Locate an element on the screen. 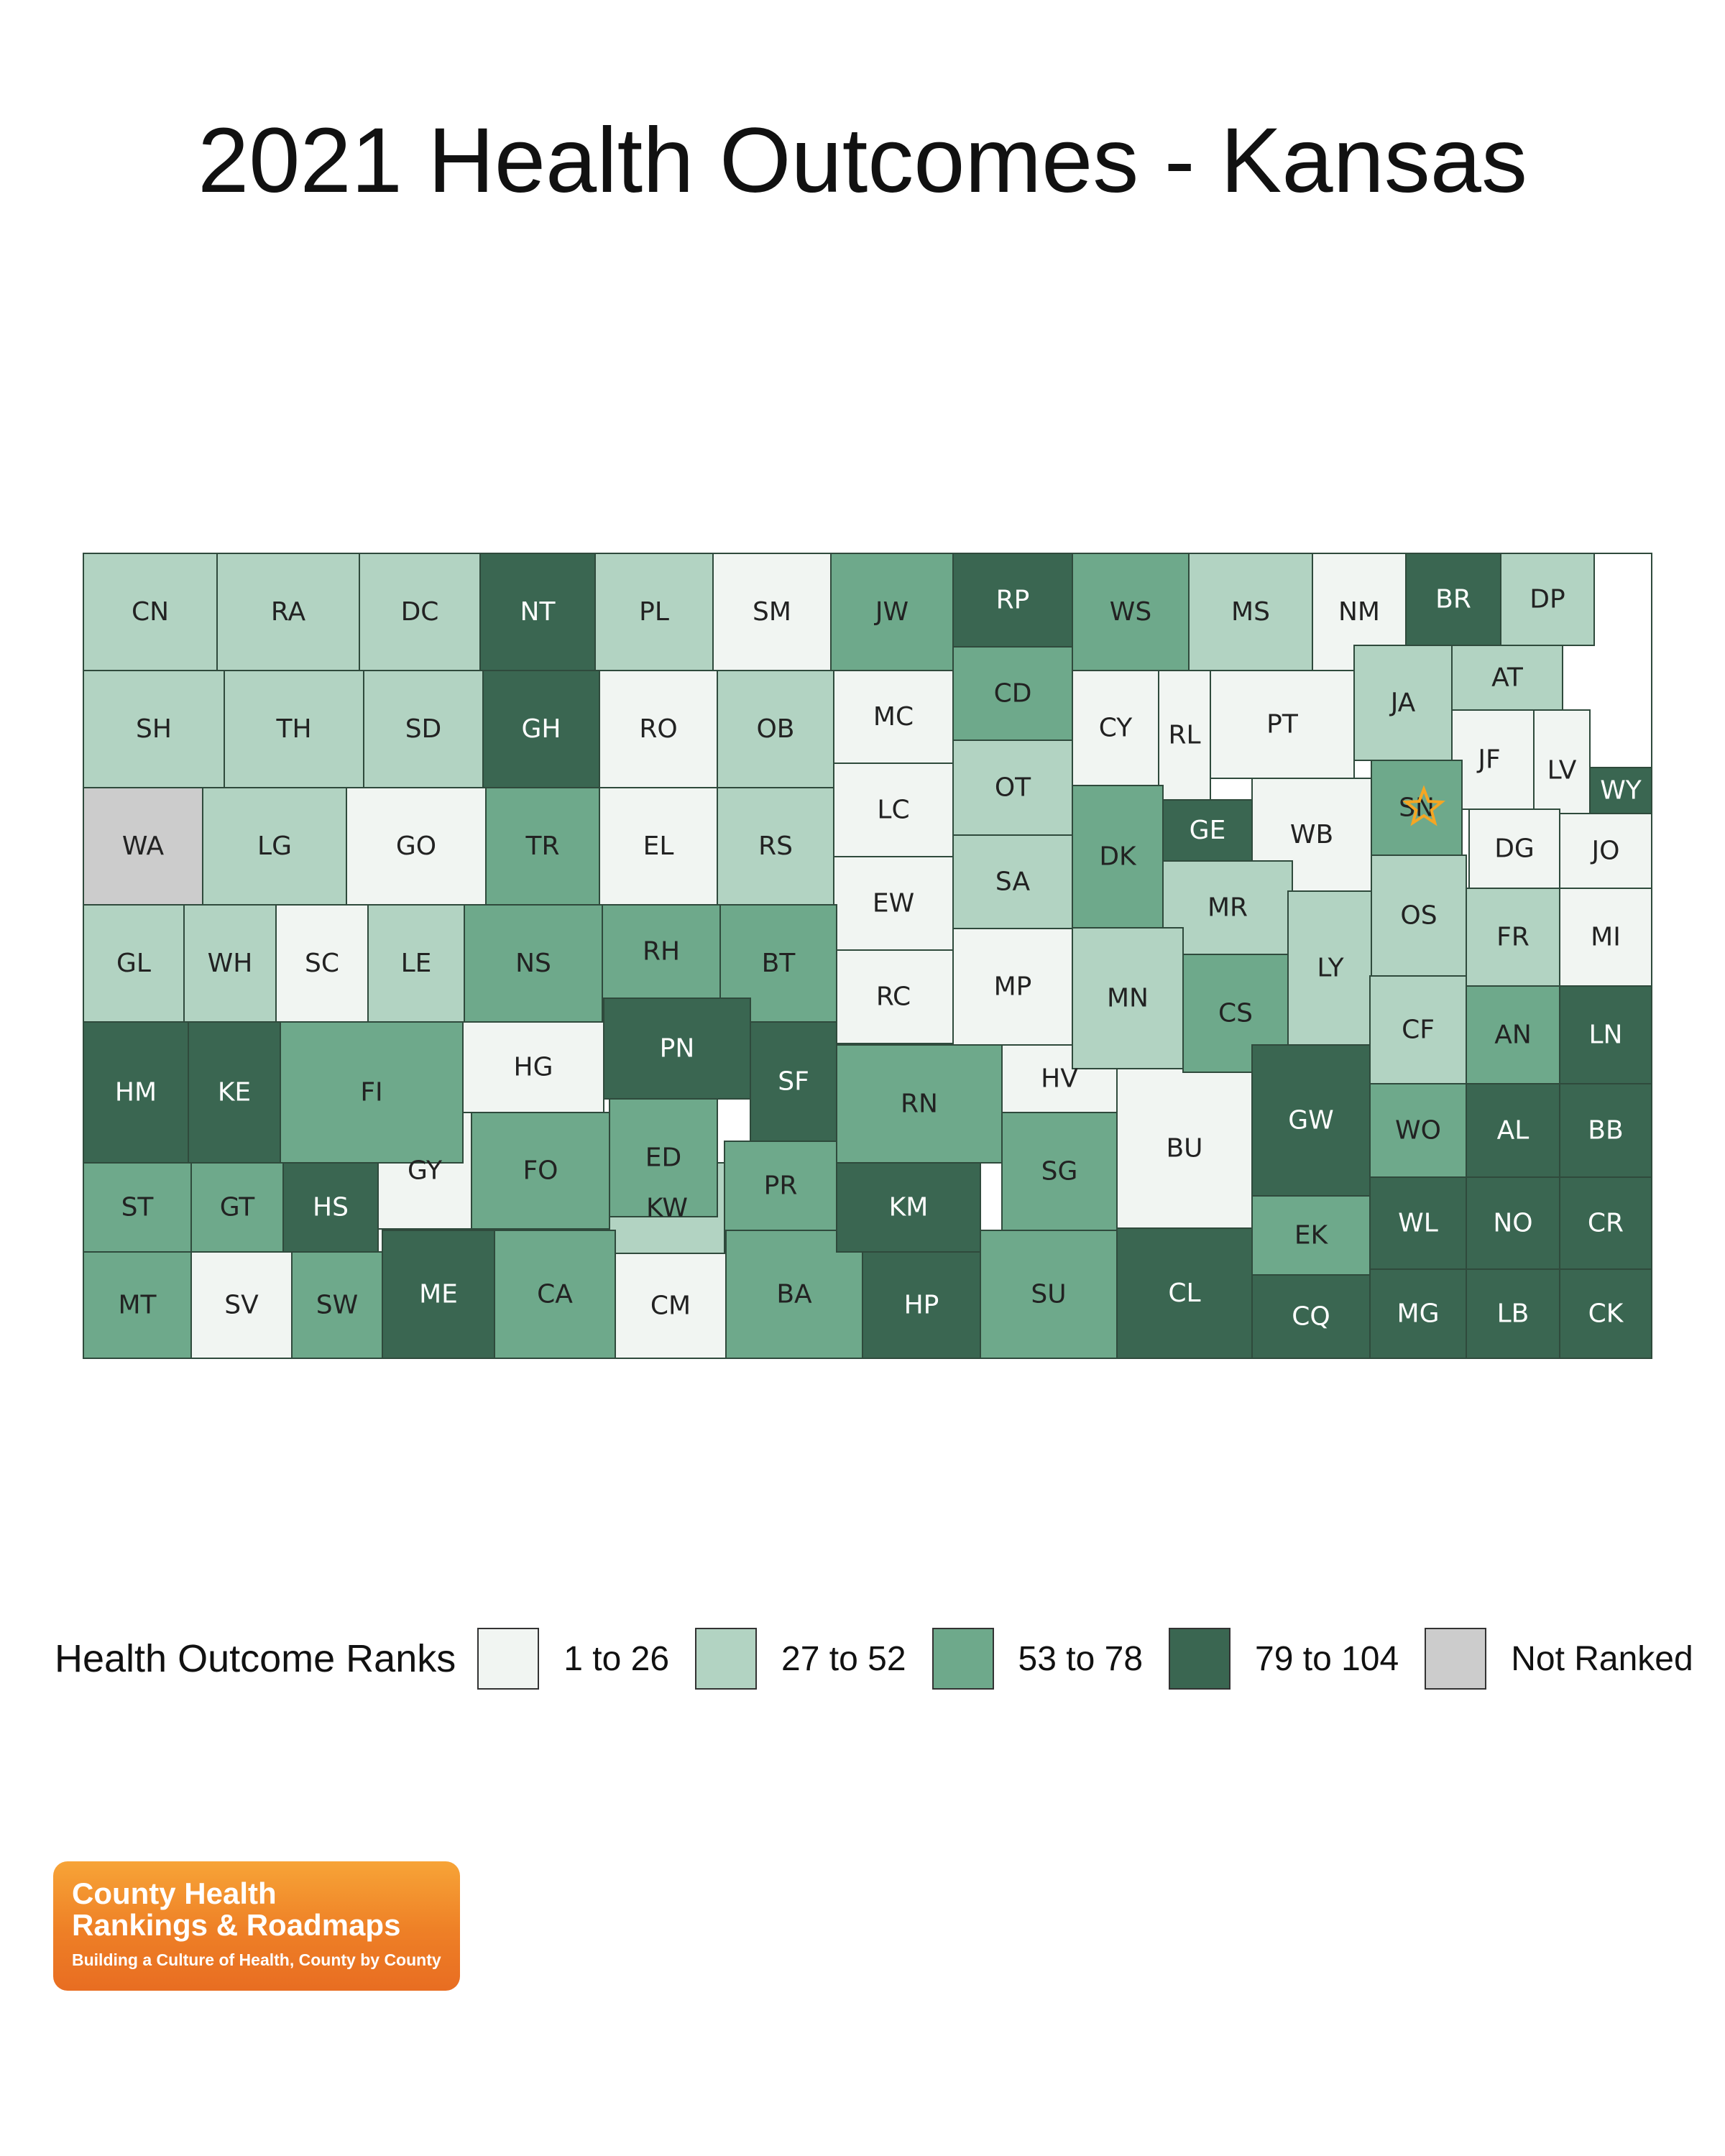 The width and height of the screenshot is (1725, 2156). county-label-mg: MG is located at coordinates (1418, 1314).